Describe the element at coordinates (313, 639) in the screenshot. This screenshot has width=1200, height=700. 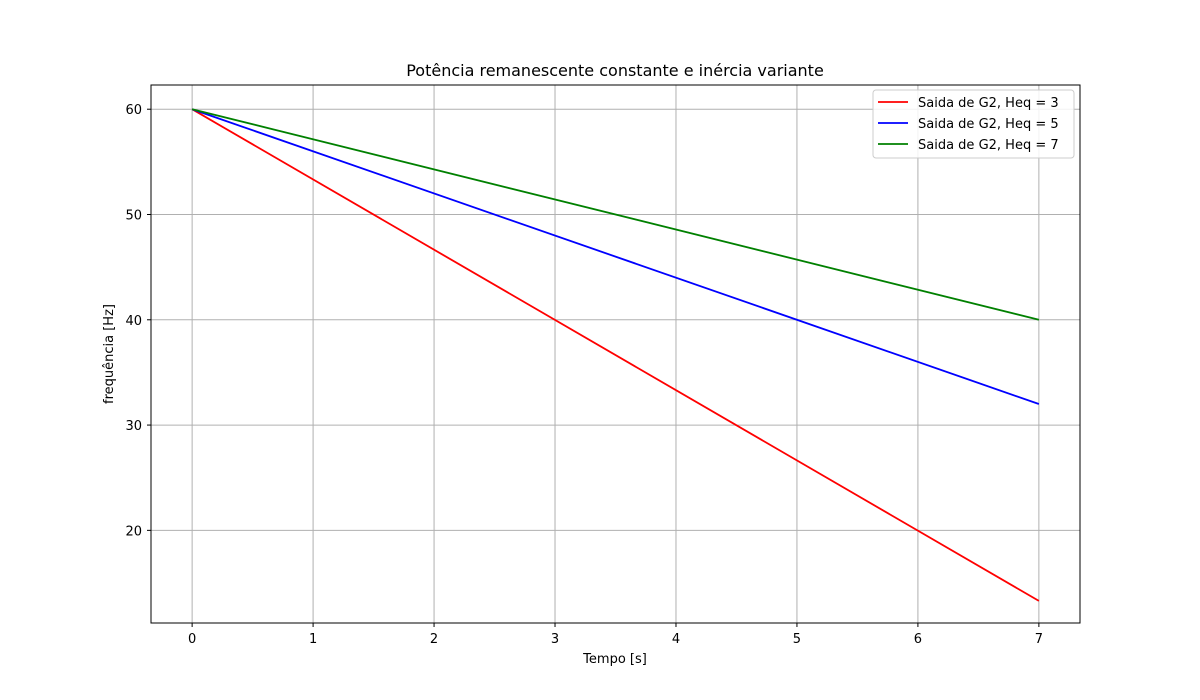
I see `x-tick-label: 1` at that location.